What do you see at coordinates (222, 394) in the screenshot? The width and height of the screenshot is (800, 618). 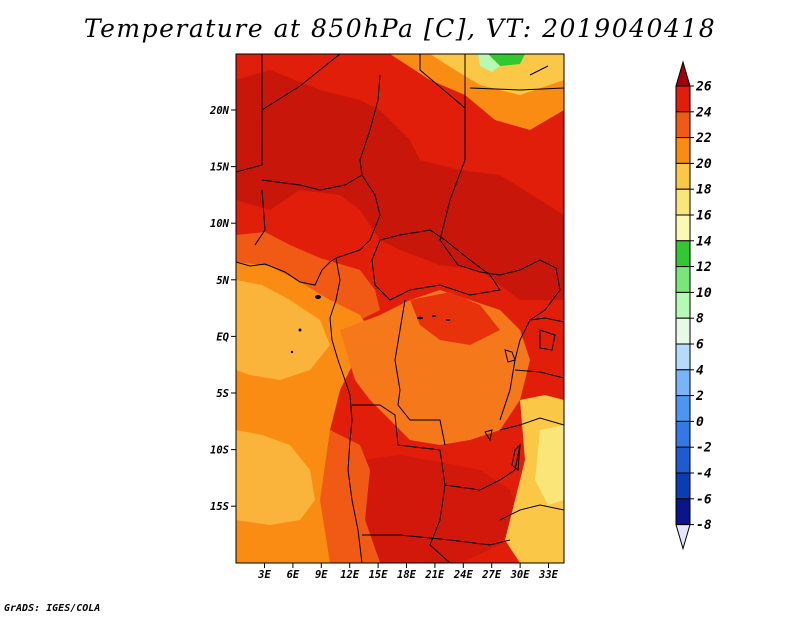 I see `lat-label: 5S` at bounding box center [222, 394].